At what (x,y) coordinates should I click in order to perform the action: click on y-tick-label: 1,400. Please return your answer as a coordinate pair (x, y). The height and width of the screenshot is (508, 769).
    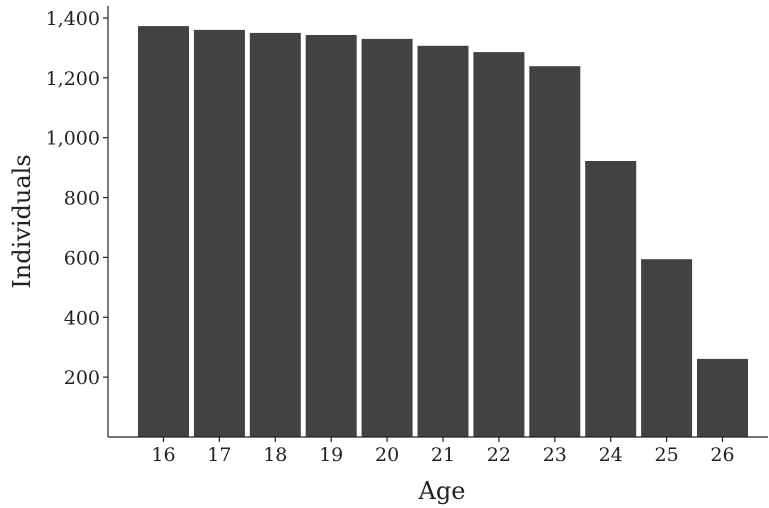
    Looking at the image, I should click on (73, 19).